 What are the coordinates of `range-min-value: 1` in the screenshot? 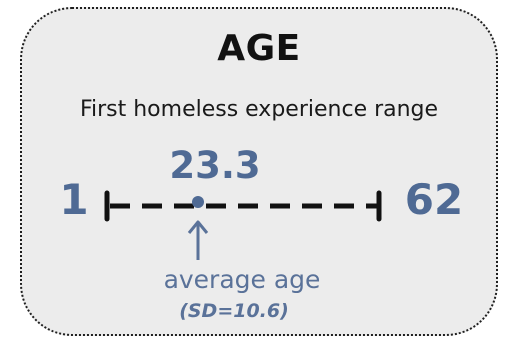 It's located at (74, 199).